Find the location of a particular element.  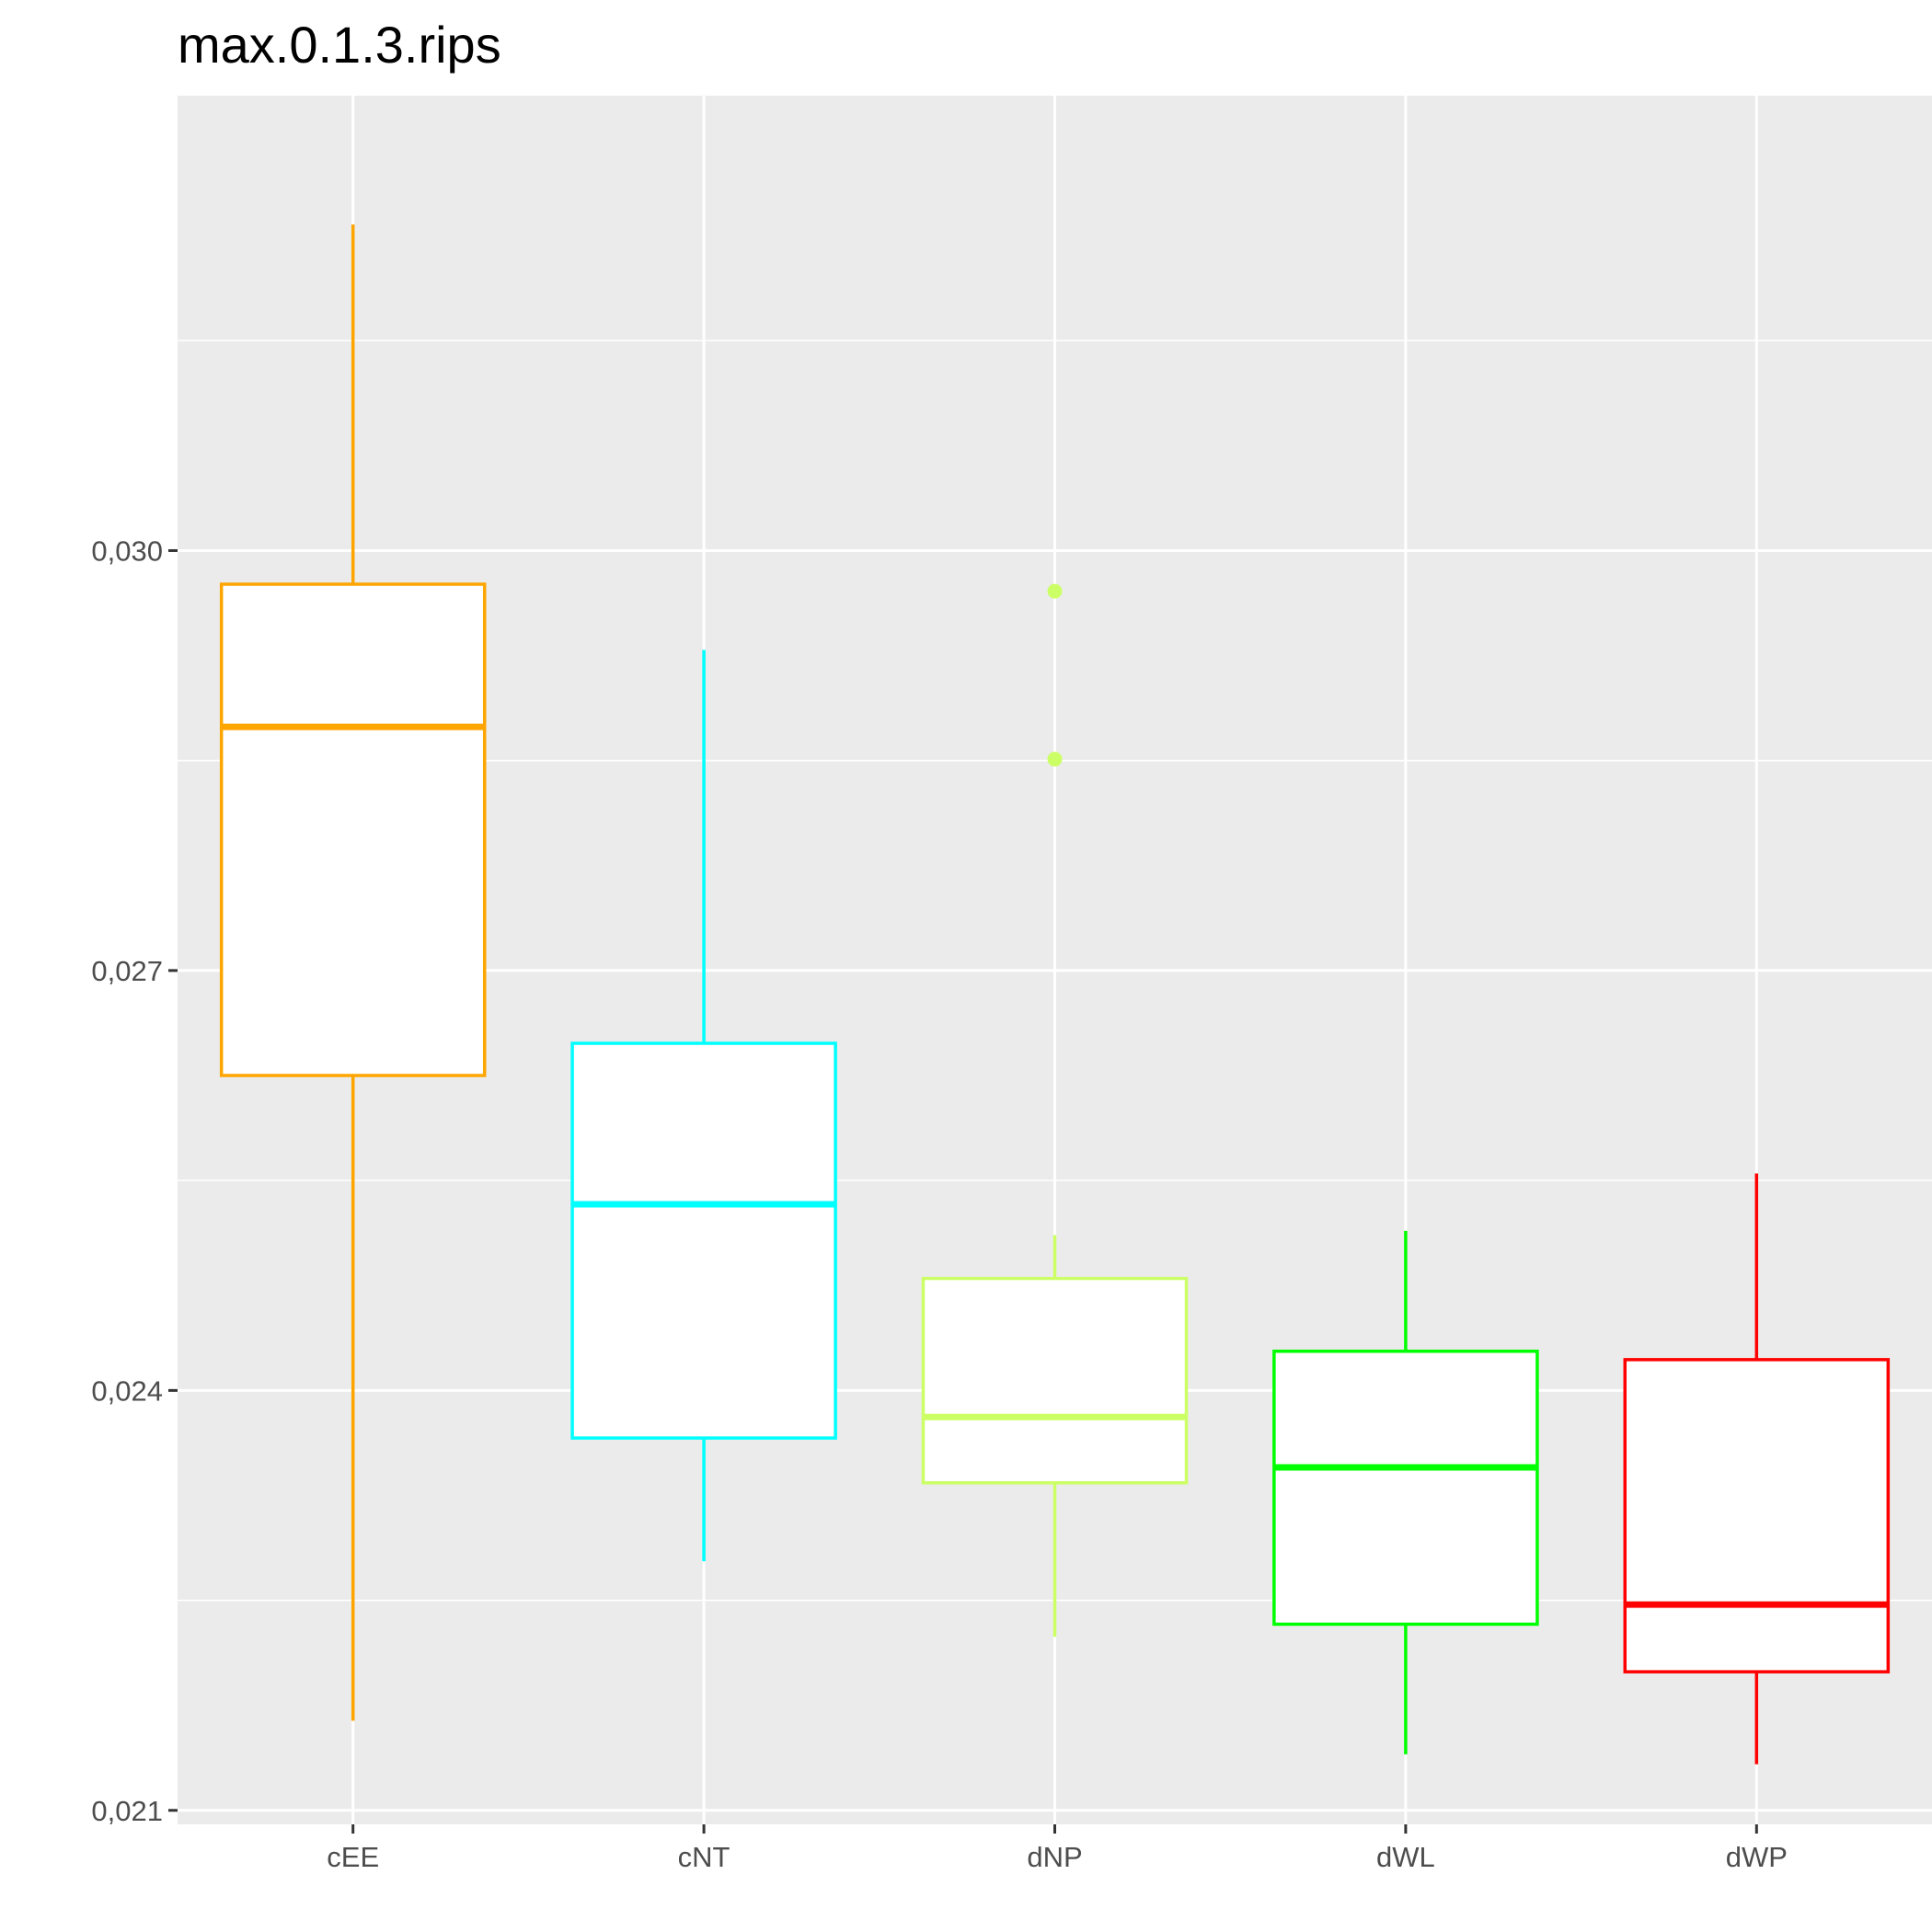

x-tick-label: dWP is located at coordinates (1757, 1857).